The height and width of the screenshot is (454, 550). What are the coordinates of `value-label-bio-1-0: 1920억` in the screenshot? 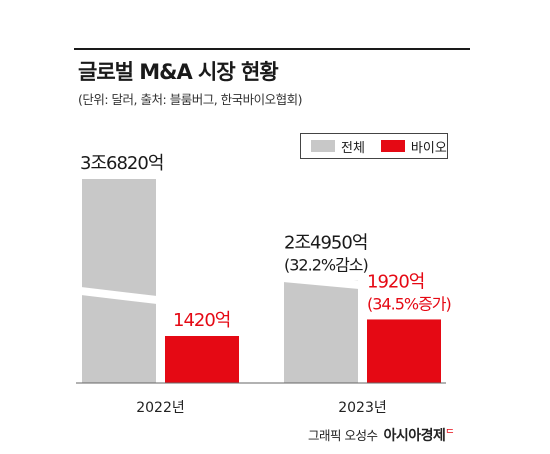 It's located at (395, 281).